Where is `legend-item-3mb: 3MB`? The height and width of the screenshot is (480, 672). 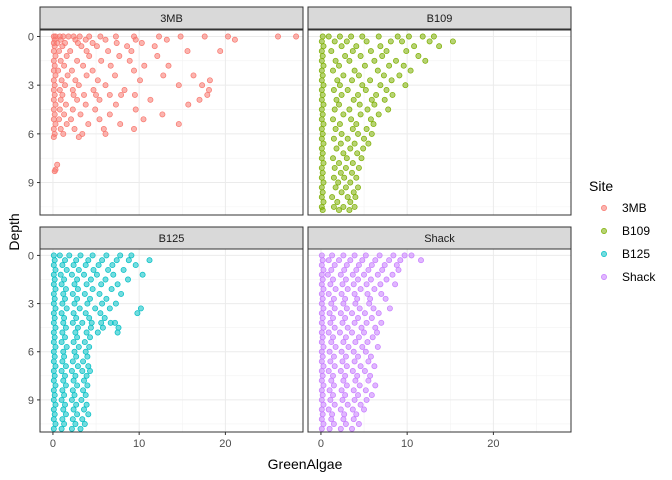 legend-item-3mb: 3MB is located at coordinates (624, 208).